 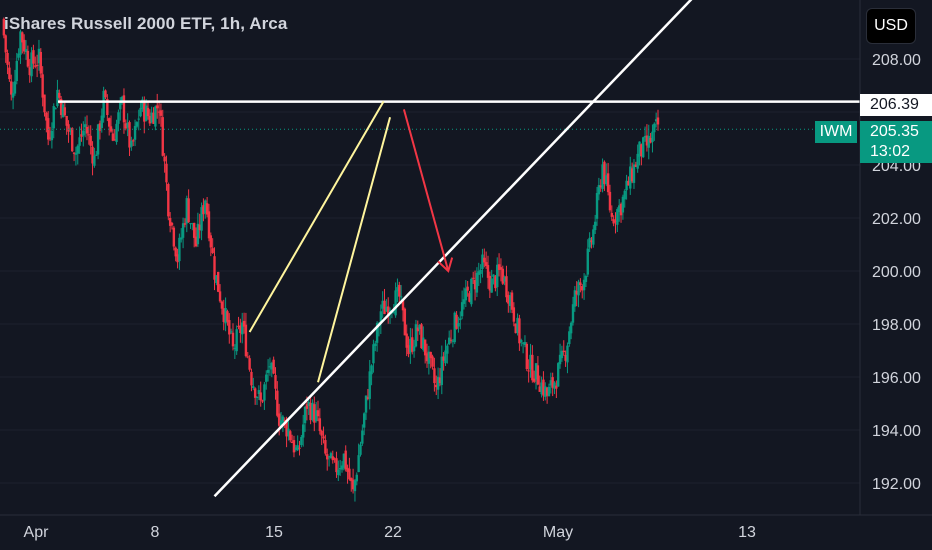 I want to click on last-price: 205.35, so click(x=894, y=131).